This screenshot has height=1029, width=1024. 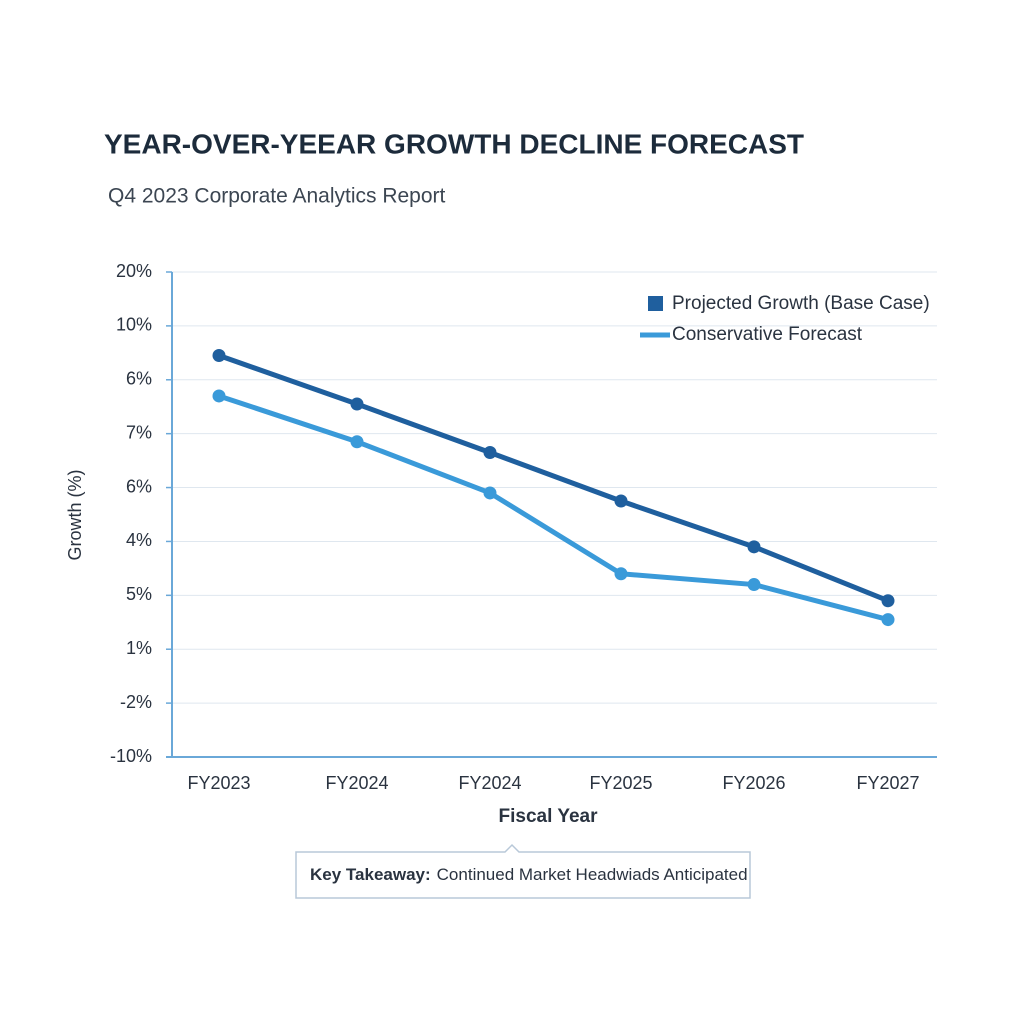 I want to click on y-tick-label: 10%, so click(x=134, y=325).